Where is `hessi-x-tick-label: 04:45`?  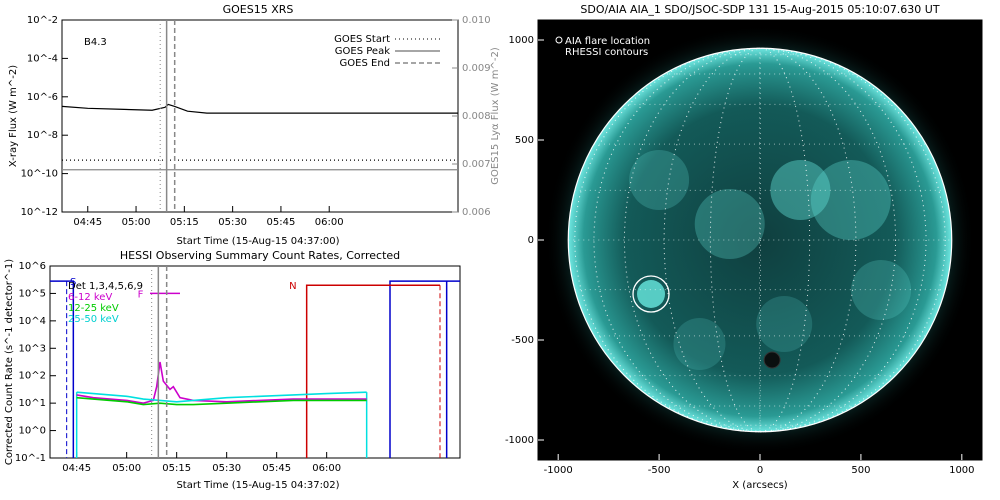
hessi-x-tick-label: 04:45 is located at coordinates (76, 468).